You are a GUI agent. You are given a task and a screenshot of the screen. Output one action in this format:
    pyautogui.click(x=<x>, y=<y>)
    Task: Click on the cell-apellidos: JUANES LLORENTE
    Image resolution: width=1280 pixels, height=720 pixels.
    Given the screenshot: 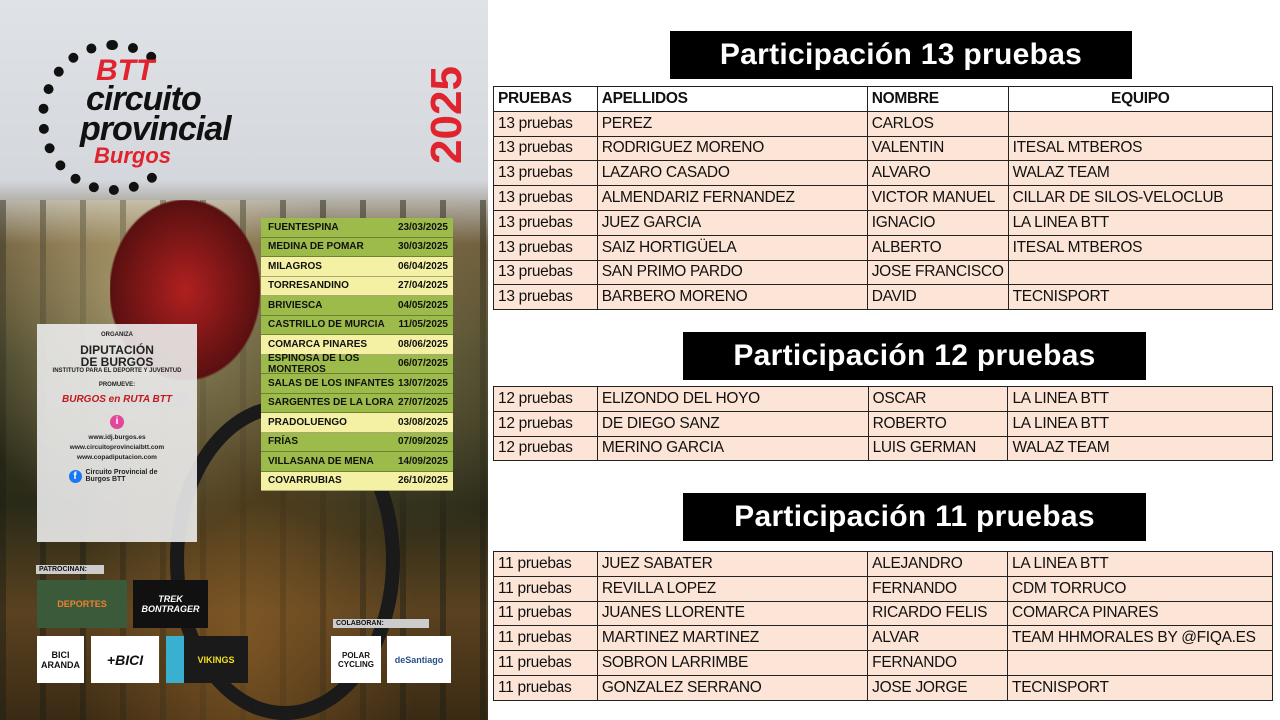 What is the action you would take?
    pyautogui.click(x=732, y=613)
    